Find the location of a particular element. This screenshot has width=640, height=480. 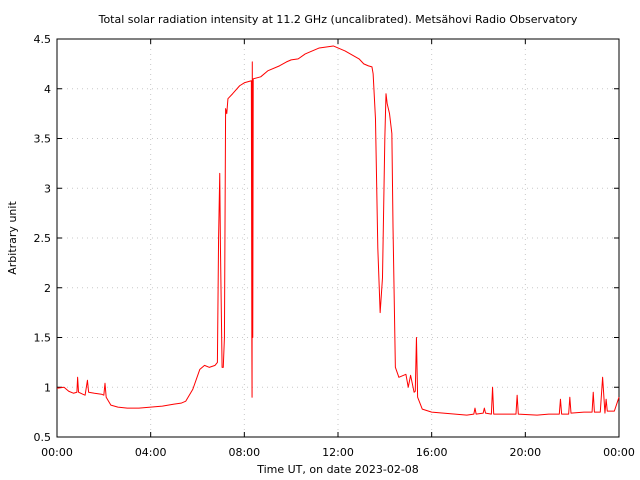

y-tick-label: 3.5 is located at coordinates (43, 139).